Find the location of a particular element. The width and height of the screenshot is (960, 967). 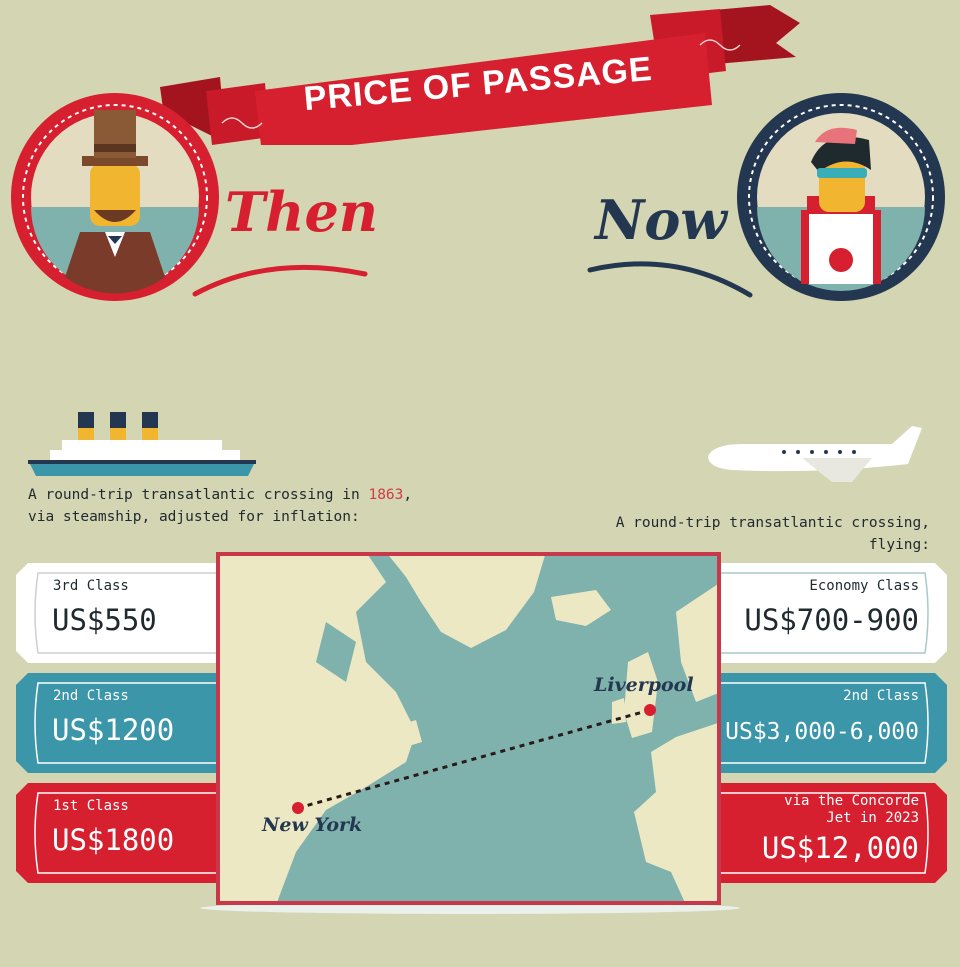

steamship-icon is located at coordinates (142, 444).